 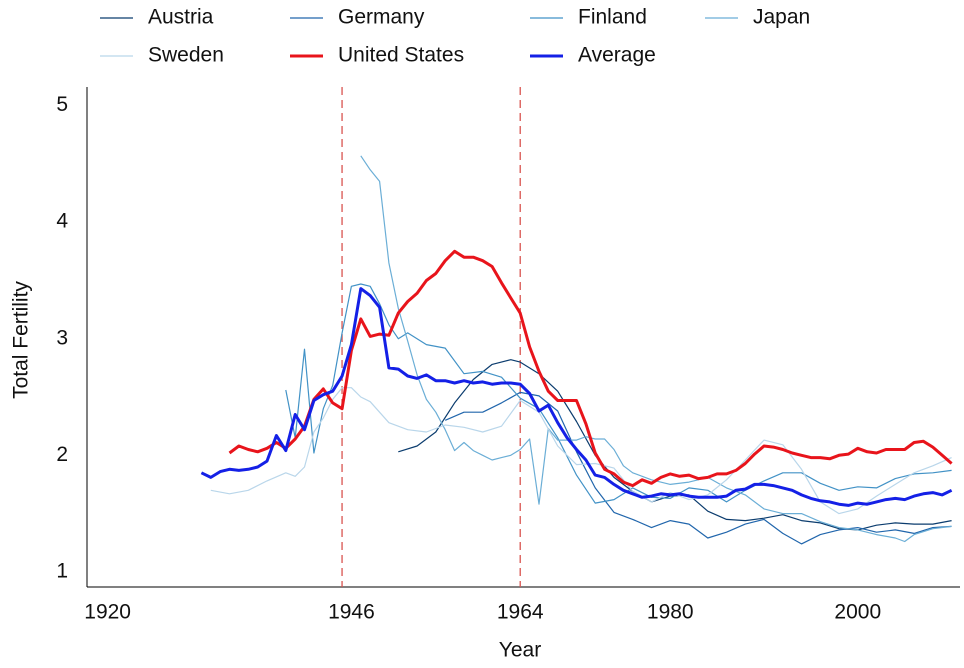 I want to click on y-tick-label: 2, so click(x=62, y=454).